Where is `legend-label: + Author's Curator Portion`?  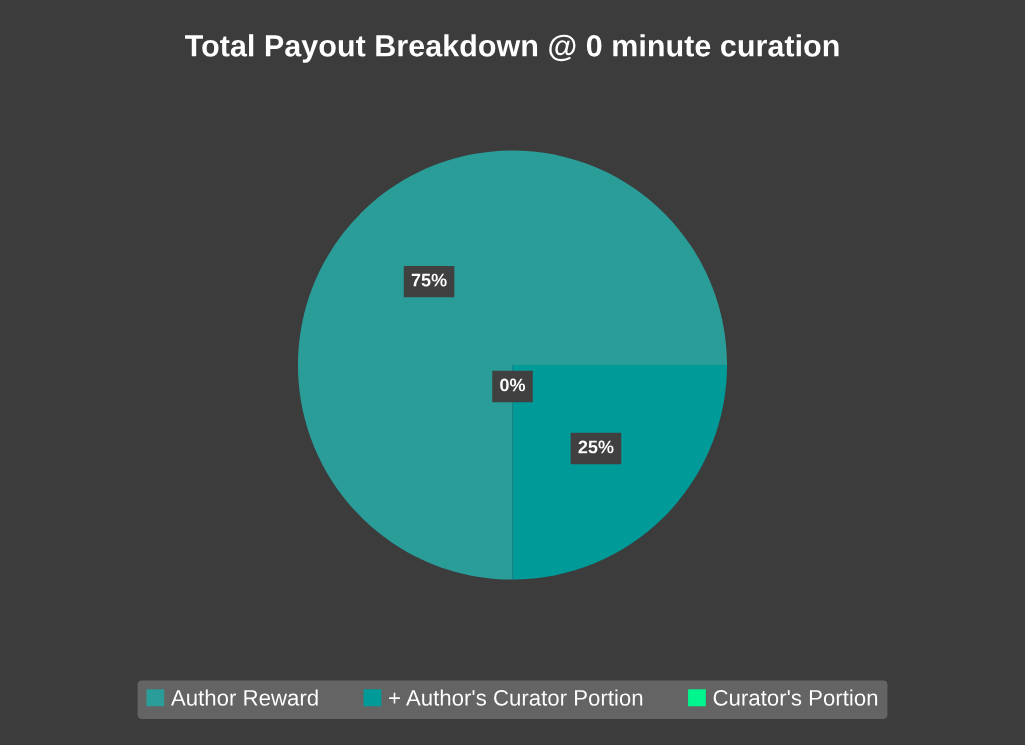 legend-label: + Author's Curator Portion is located at coordinates (516, 697).